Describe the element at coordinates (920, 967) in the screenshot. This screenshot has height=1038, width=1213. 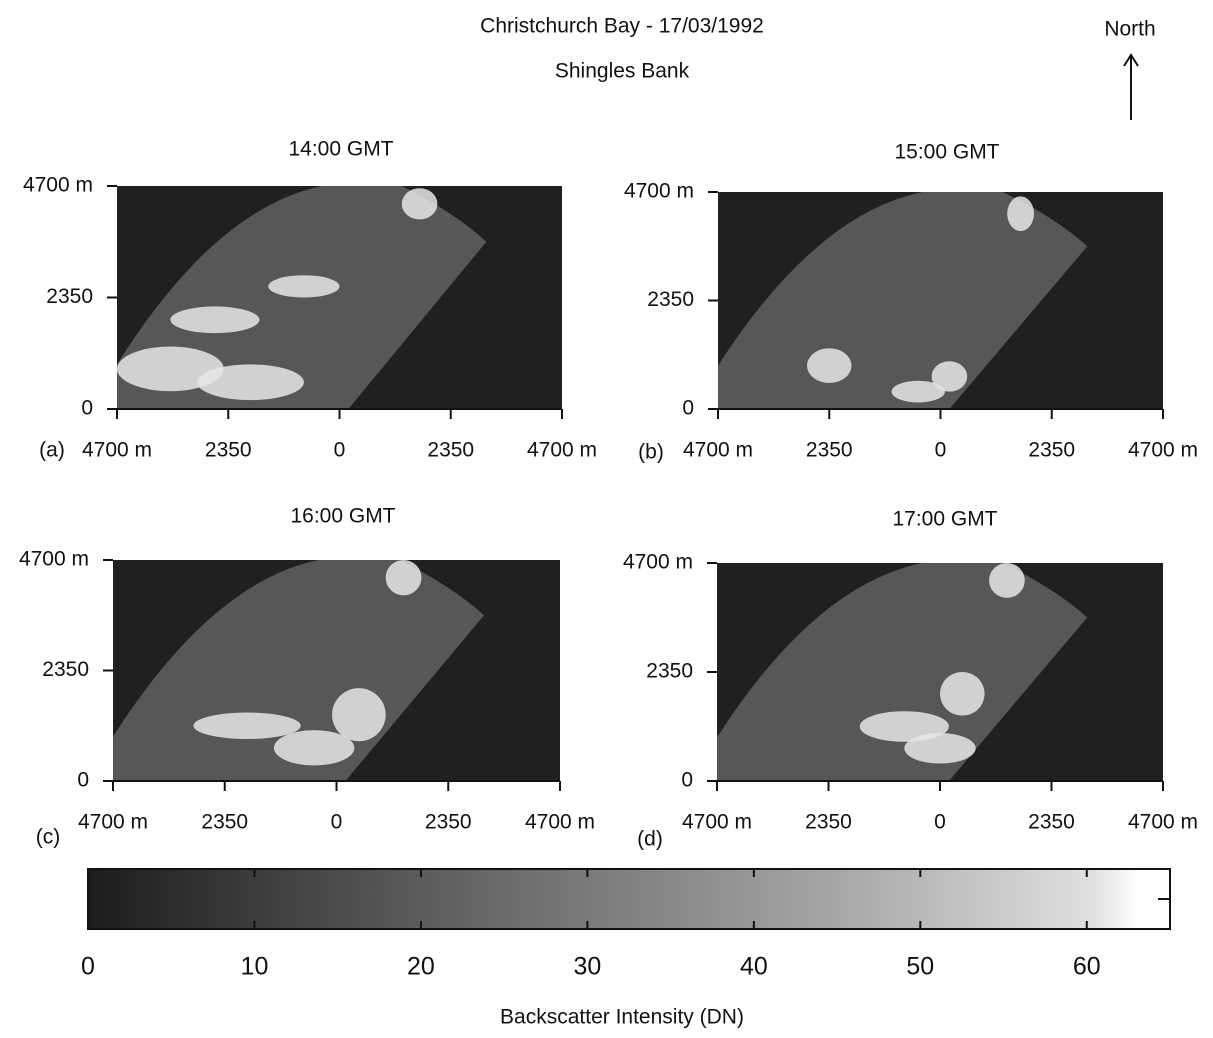
I see `colorbar-tick-label: 50` at that location.